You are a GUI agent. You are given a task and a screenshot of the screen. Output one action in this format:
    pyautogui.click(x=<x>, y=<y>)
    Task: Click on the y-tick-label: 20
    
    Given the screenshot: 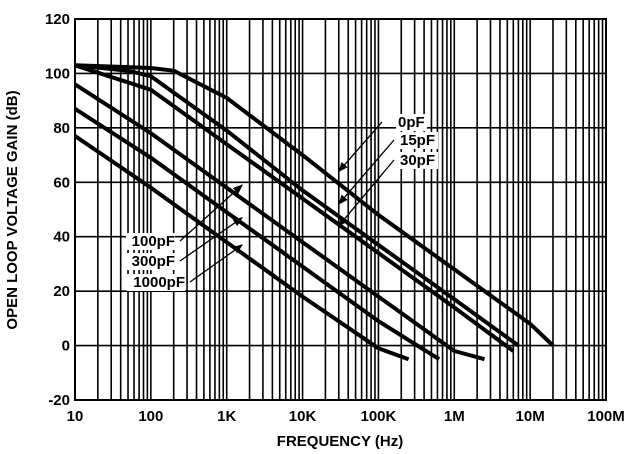 What is the action you would take?
    pyautogui.click(x=61, y=291)
    